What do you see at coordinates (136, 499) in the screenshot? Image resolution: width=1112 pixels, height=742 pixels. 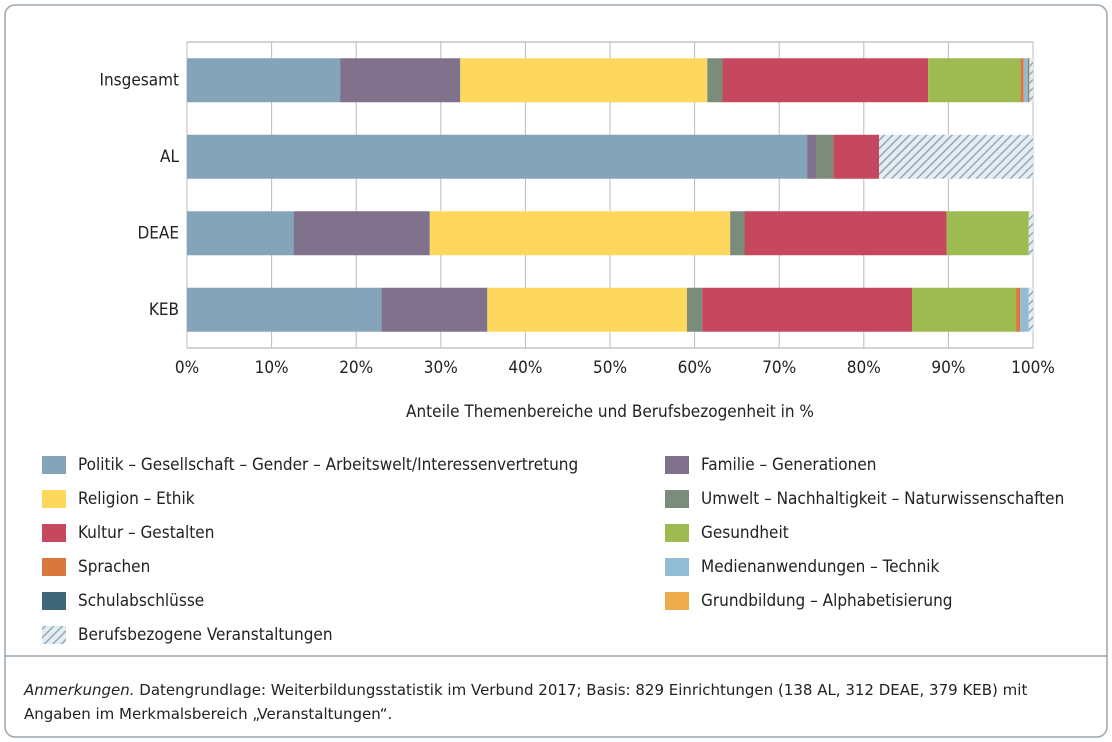 I see `legend-label: Religion – Ethik` at bounding box center [136, 499].